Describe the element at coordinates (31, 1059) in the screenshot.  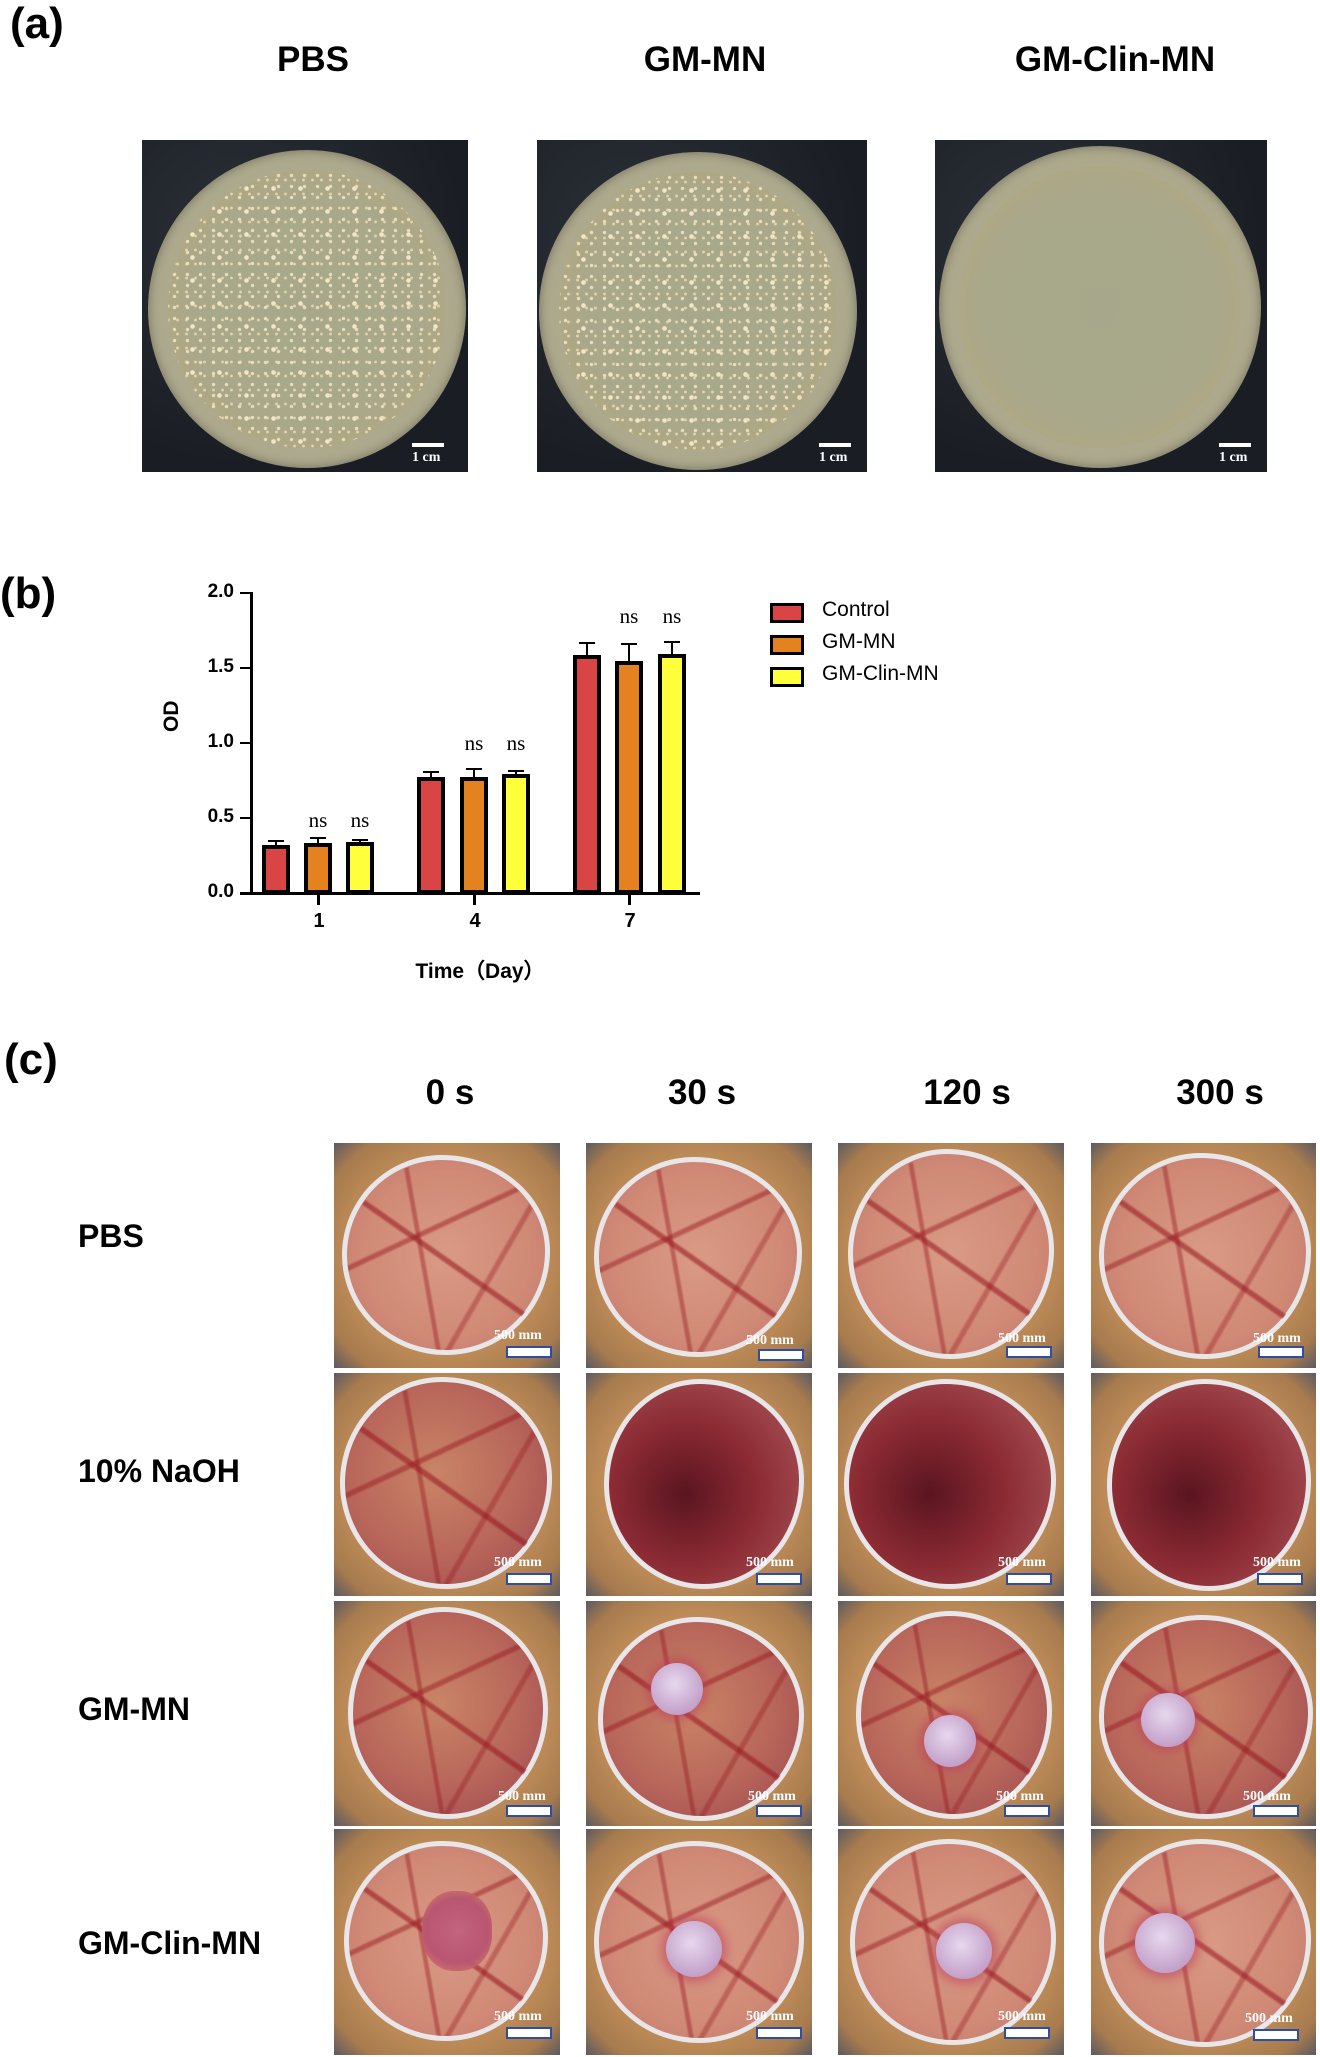
I see `panel-c-label: (c)` at that location.